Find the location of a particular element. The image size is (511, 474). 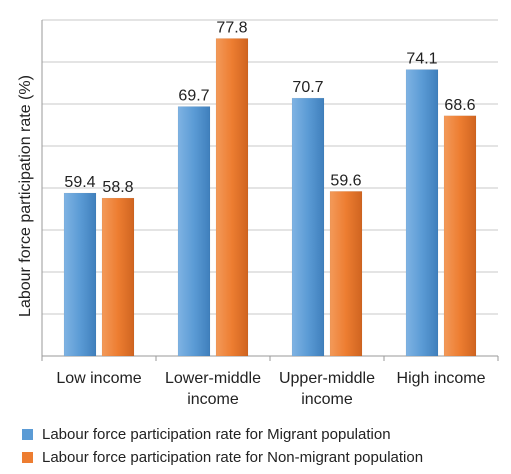

category-label: High income is located at coordinates (441, 378).